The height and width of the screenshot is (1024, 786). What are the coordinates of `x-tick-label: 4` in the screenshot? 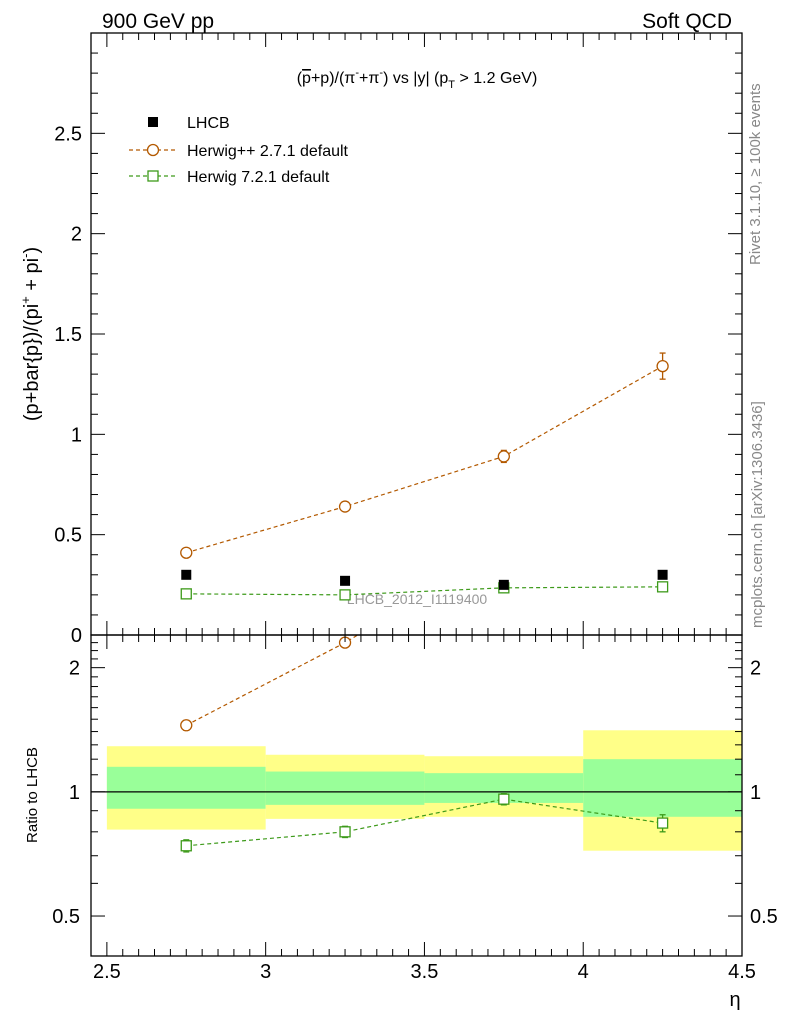 It's located at (583, 972).